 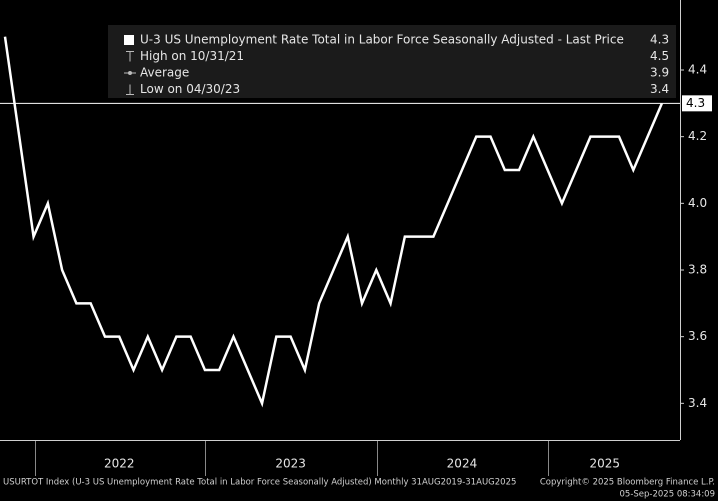 I want to click on legend-value: 3.4, so click(x=659, y=89).